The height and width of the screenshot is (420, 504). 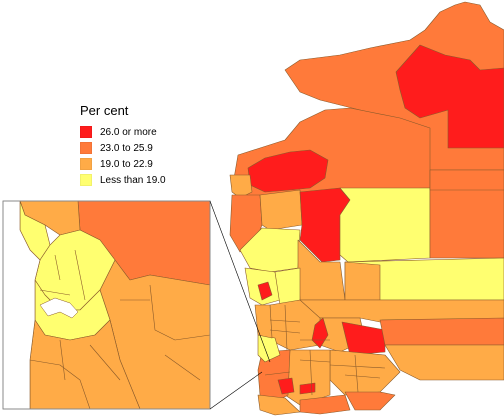 What do you see at coordinates (286, 386) in the screenshot?
I see `region-south-west-red1` at bounding box center [286, 386].